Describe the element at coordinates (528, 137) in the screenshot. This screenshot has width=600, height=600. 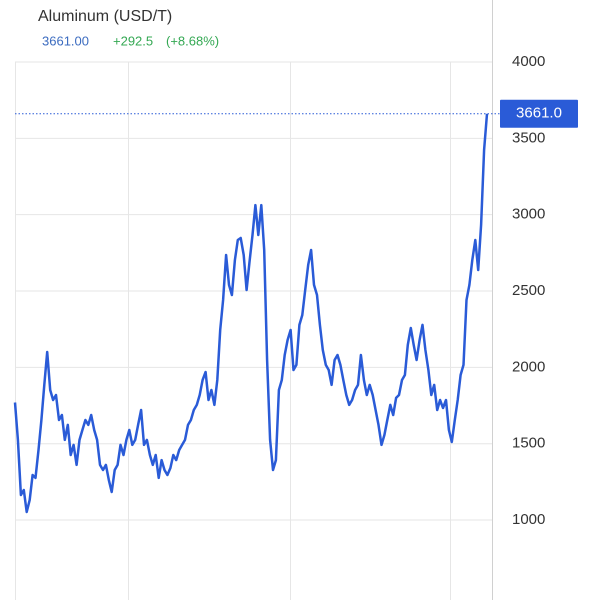
I see `y-tick-label: 3500` at that location.